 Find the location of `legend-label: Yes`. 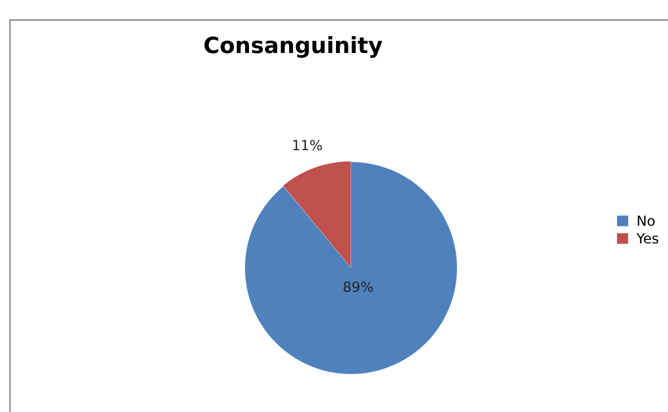

legend-label: Yes is located at coordinates (647, 238).